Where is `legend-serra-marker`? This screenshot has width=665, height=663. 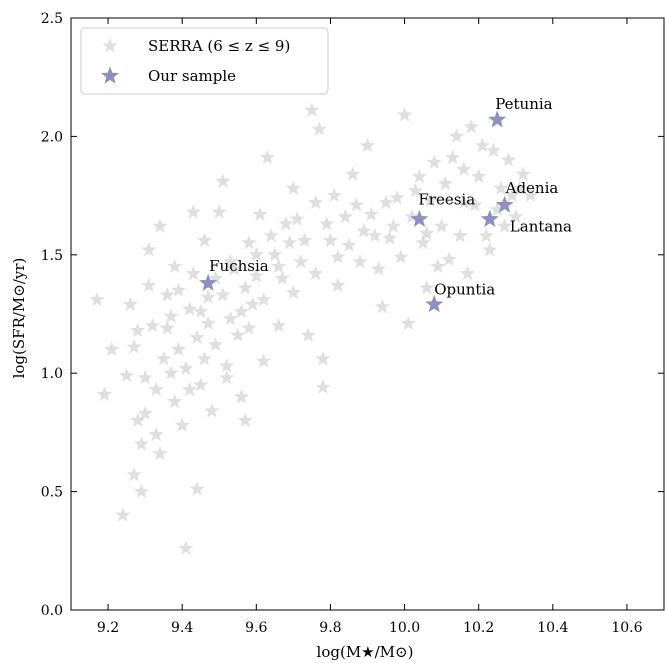 legend-serra-marker is located at coordinates (110, 45).